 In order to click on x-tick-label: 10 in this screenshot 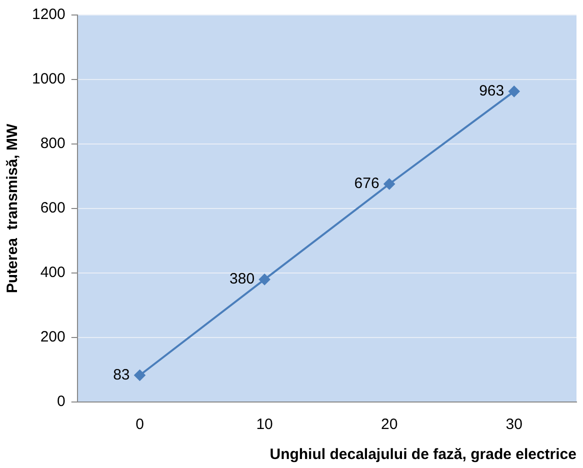, I will do `click(264, 425)`.